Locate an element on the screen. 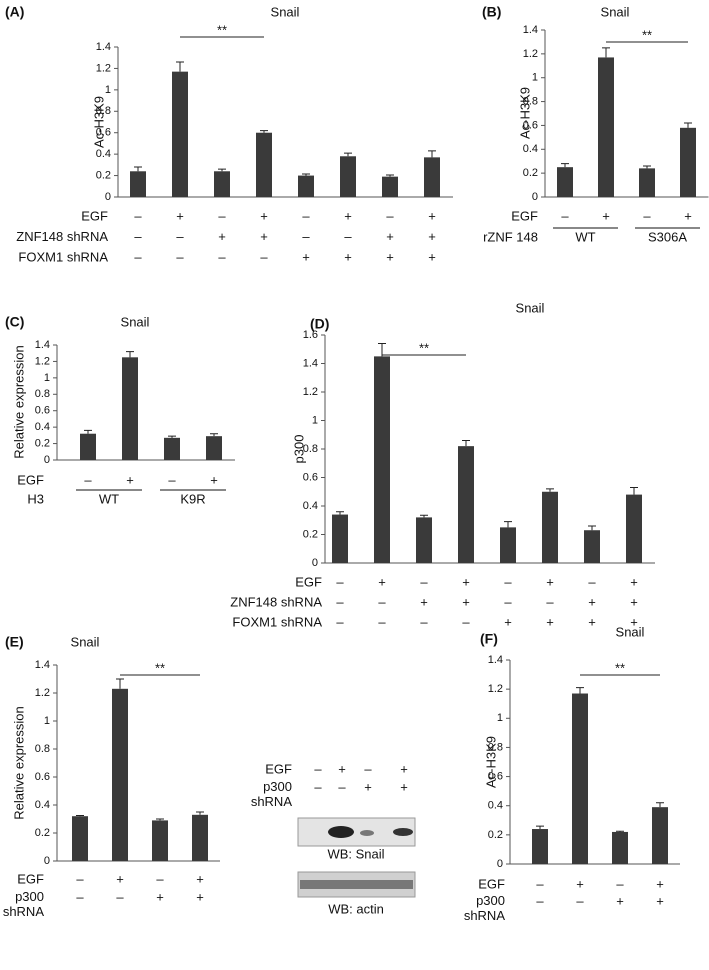 The height and width of the screenshot is (970, 709). group-label: WT is located at coordinates (109, 498).